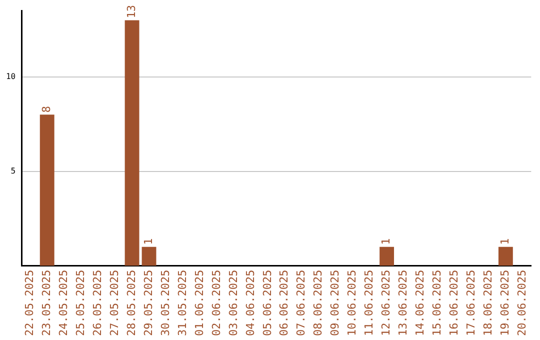 This screenshot has height=340, width=540. I want to click on y-tick-label: 5, so click(13, 171).